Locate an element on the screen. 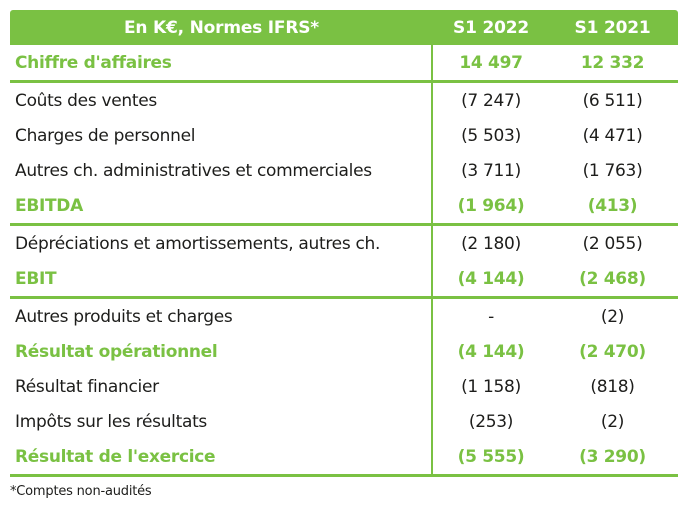 Image resolution: width=689 pixels, height=511 pixels. footnote: *Comptes non-audités is located at coordinates (81, 491).